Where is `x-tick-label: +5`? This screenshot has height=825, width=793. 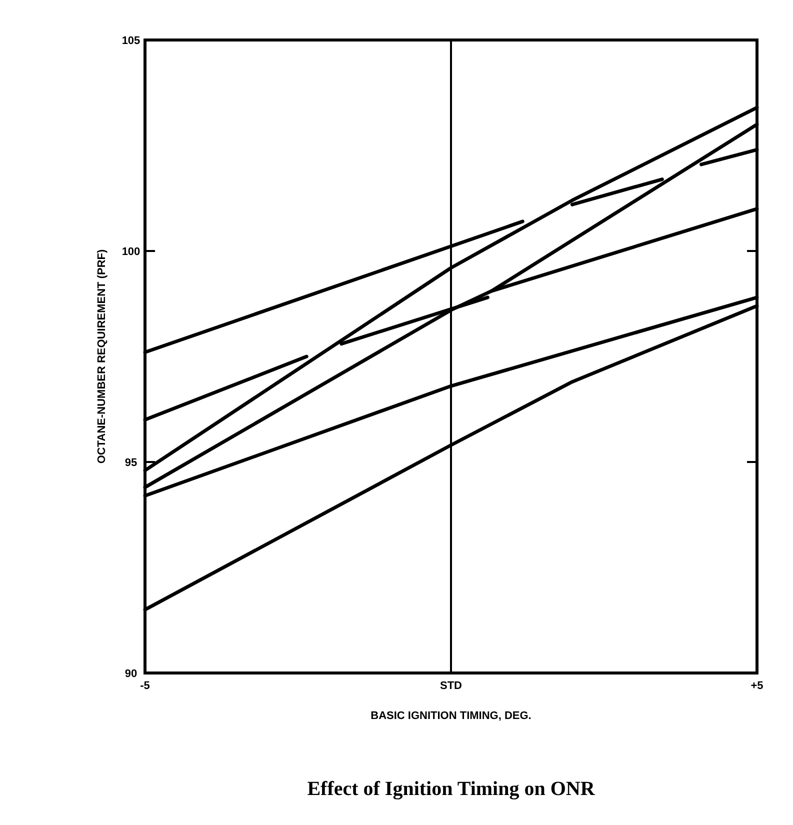
x-tick-label: +5 is located at coordinates (757, 686).